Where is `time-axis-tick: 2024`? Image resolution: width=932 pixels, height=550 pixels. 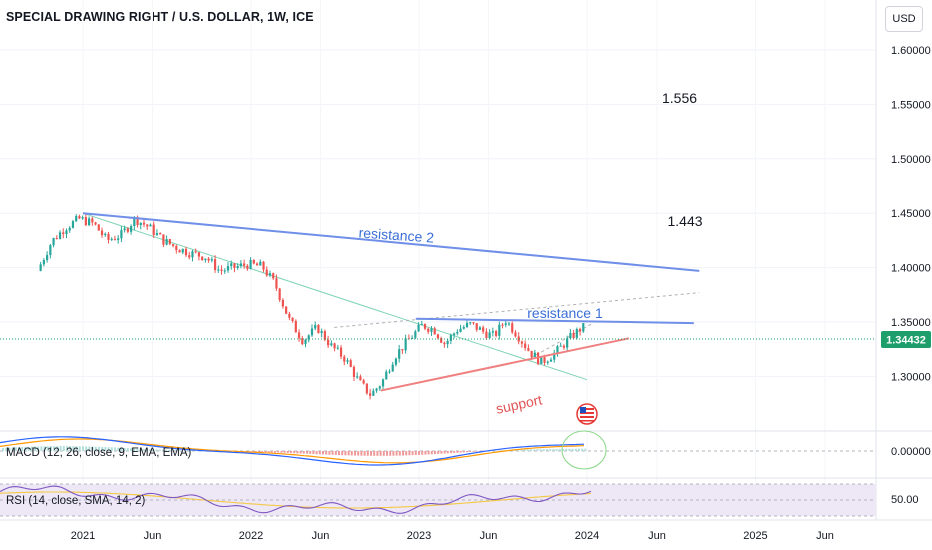
time-axis-tick: 2024 is located at coordinates (587, 536).